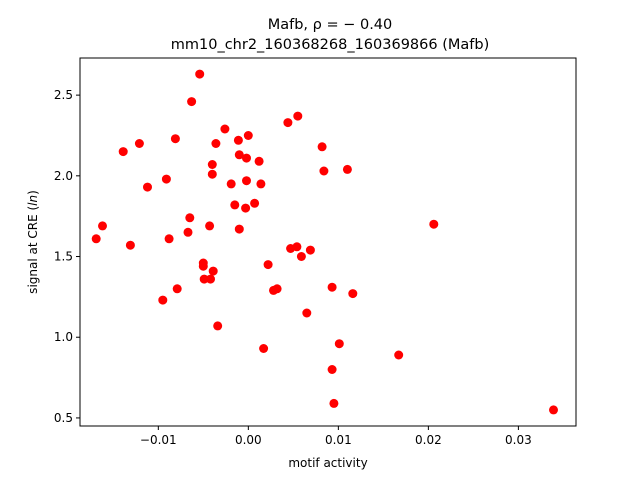 The image size is (640, 480). Describe the element at coordinates (33, 192) in the screenshot. I see `y-axis-label-suffix: )` at that location.